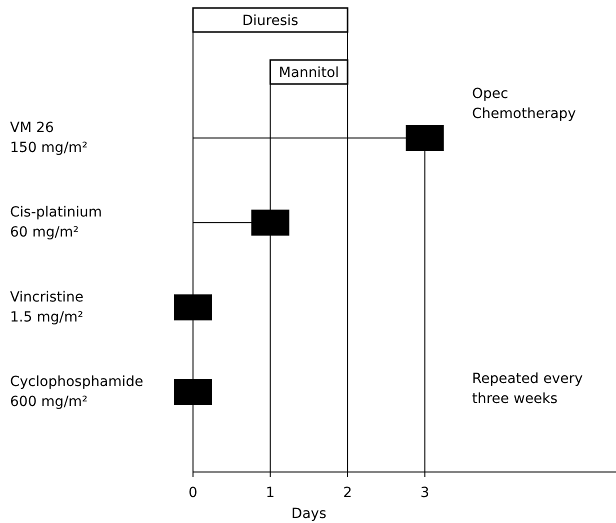 This screenshot has width=616, height=523. What do you see at coordinates (49, 138) in the screenshot?
I see `y-tick-label: VM 26 150 mg/m²` at bounding box center [49, 138].